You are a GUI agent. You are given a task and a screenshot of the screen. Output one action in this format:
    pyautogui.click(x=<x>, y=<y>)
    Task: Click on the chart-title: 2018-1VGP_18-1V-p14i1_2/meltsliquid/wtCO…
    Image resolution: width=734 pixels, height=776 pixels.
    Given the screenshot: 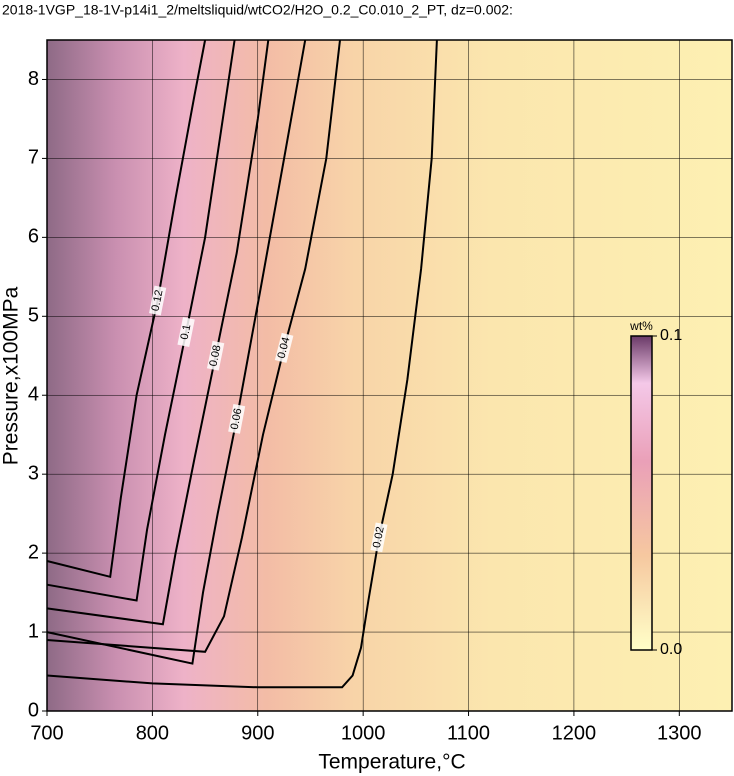 What is the action you would take?
    pyautogui.click(x=257, y=10)
    